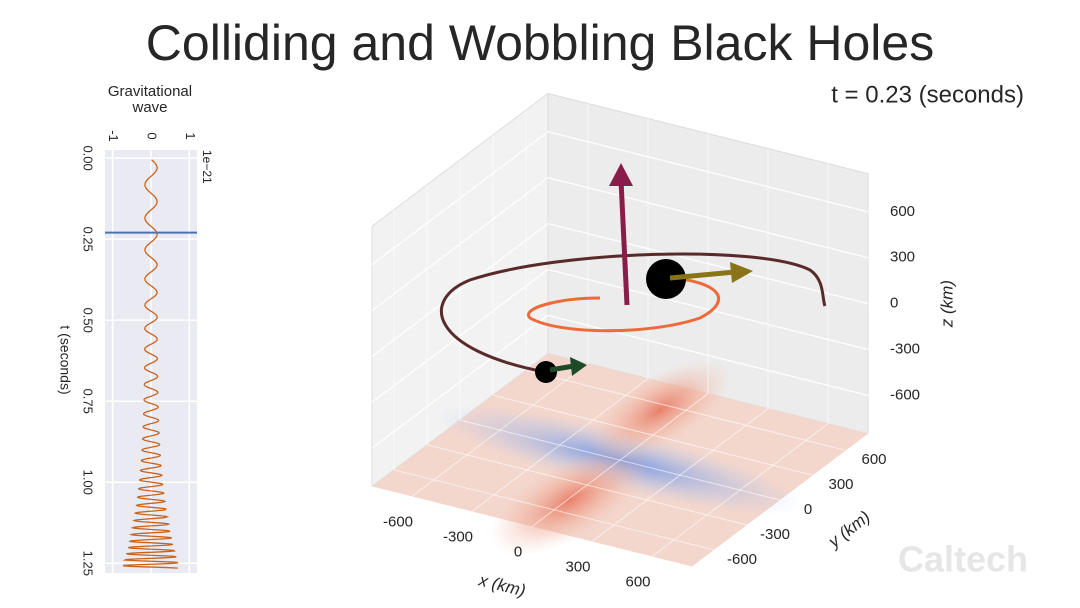 The image size is (1080, 608). What do you see at coordinates (902, 211) in the screenshot?
I see `z-tick-label: 600` at bounding box center [902, 211].